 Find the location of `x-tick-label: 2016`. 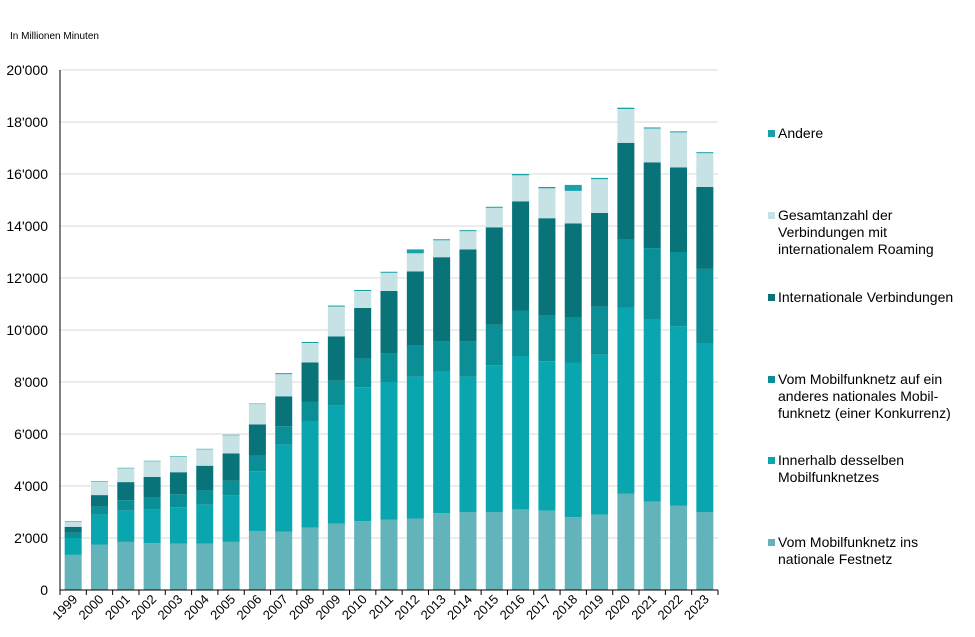

x-tick-label: 2016 is located at coordinates (512, 607).